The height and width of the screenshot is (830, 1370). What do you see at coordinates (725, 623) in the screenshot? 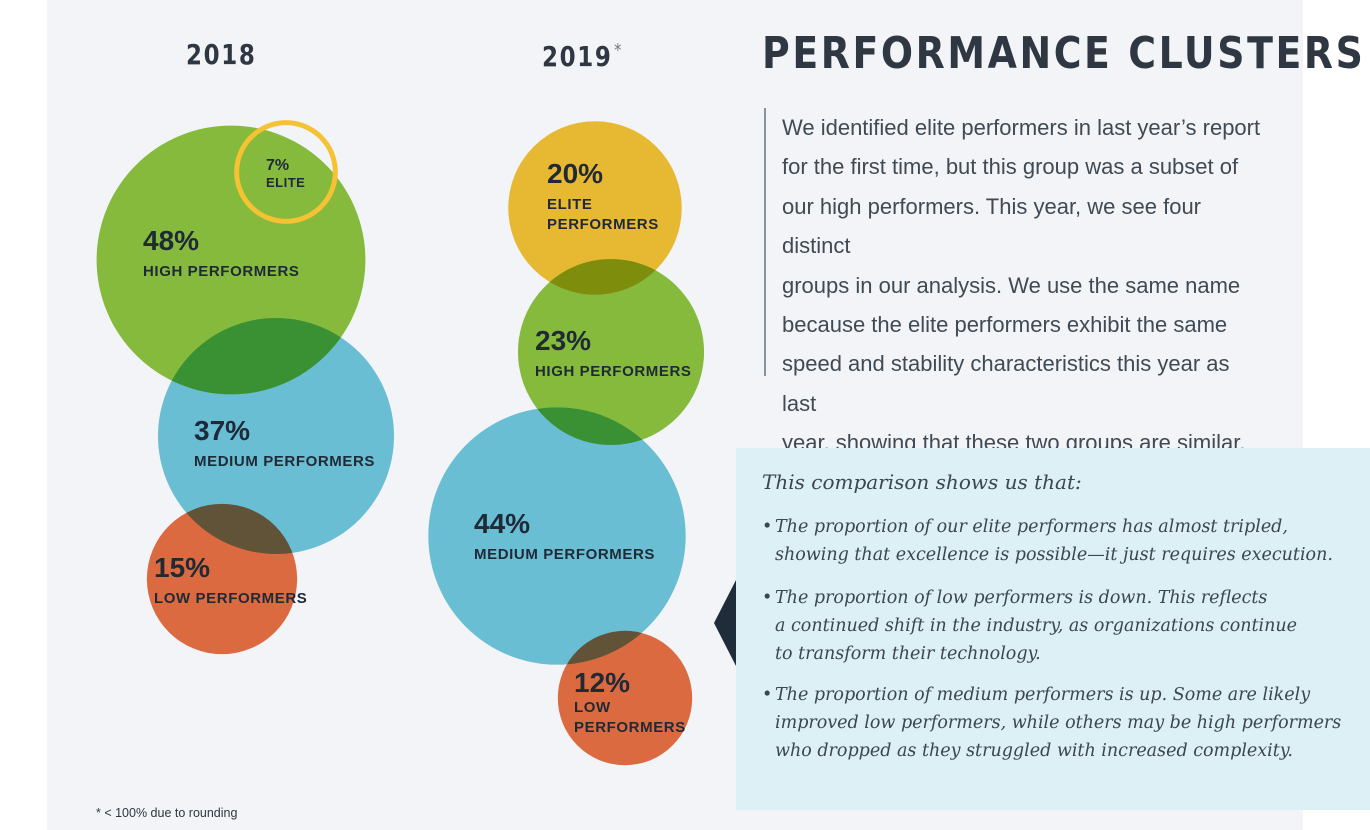
I see `callout-pointer` at bounding box center [725, 623].